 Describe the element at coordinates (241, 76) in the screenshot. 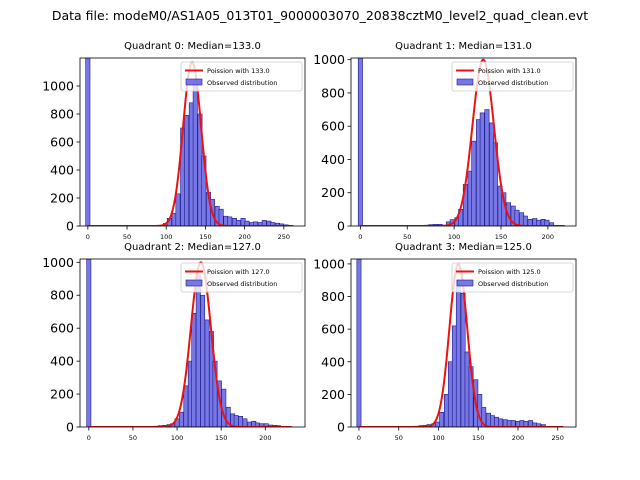

I see `legend: Poission with 133.0 Observed distribution` at that location.